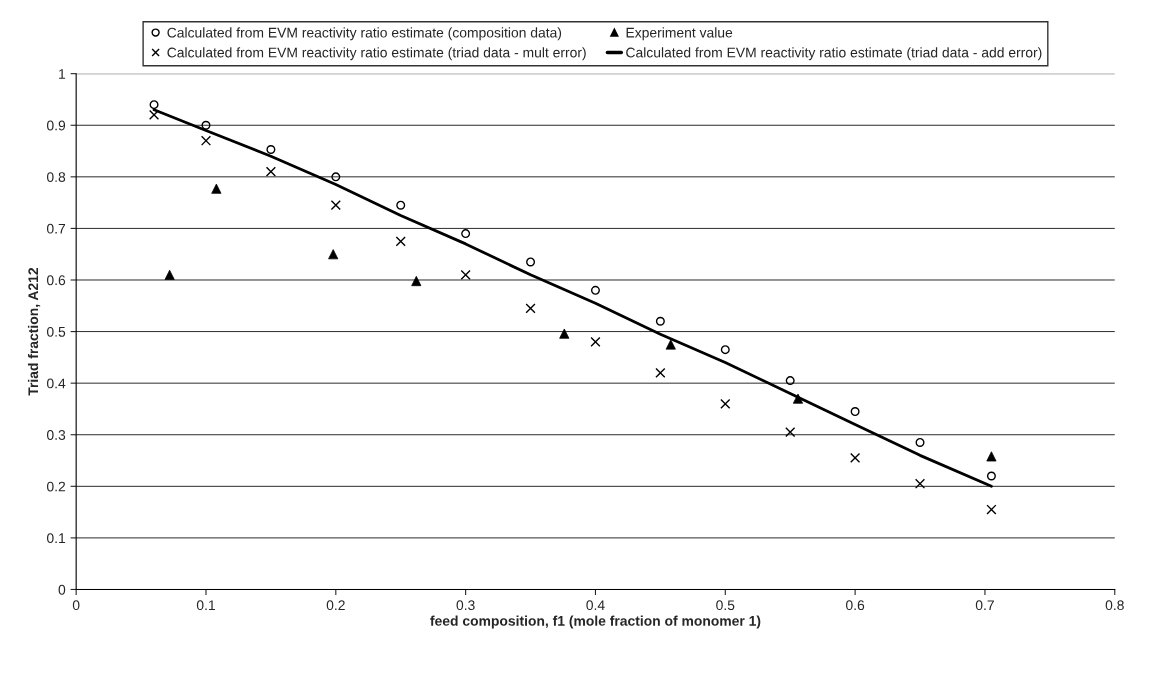 This screenshot has height=676, width=1154. I want to click on y-tick-label: 0, so click(62, 589).